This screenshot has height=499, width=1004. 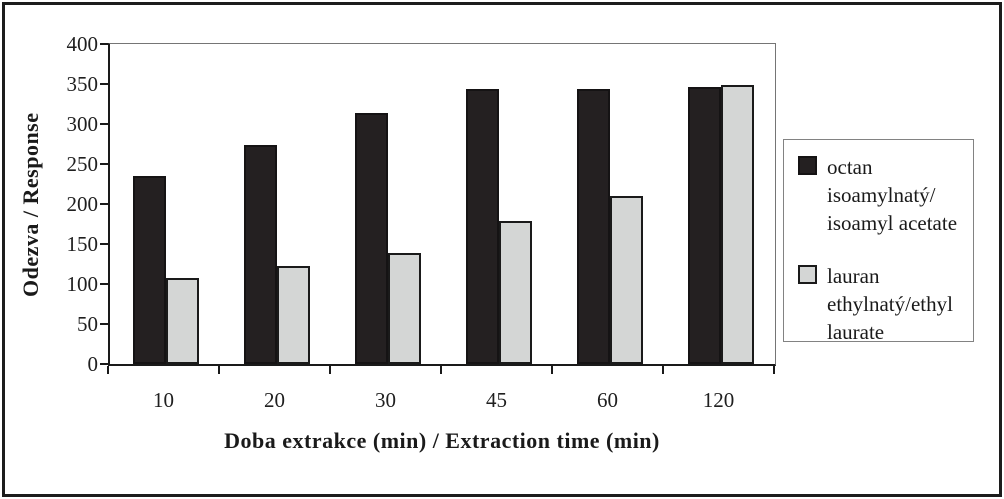 I want to click on bar-isoamyl-acetate-10min, so click(x=149, y=270).